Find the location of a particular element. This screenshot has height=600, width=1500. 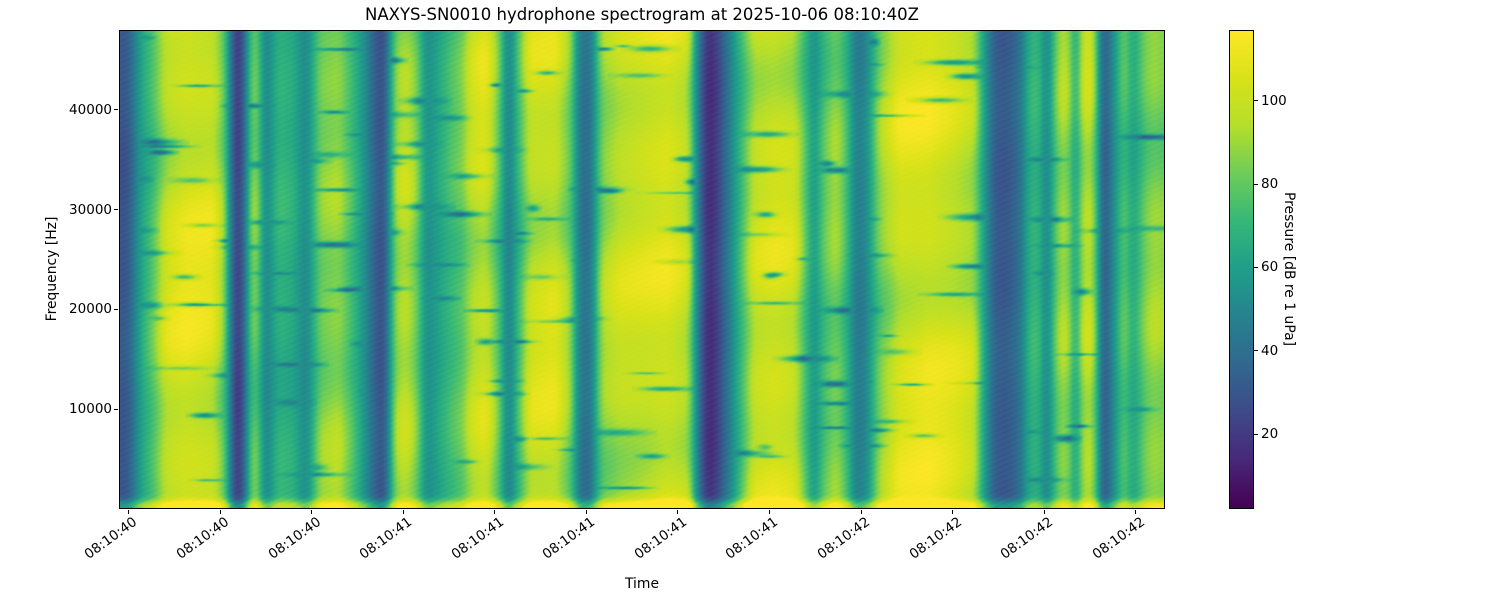

y-tick-label: 10000 is located at coordinates (90, 409).